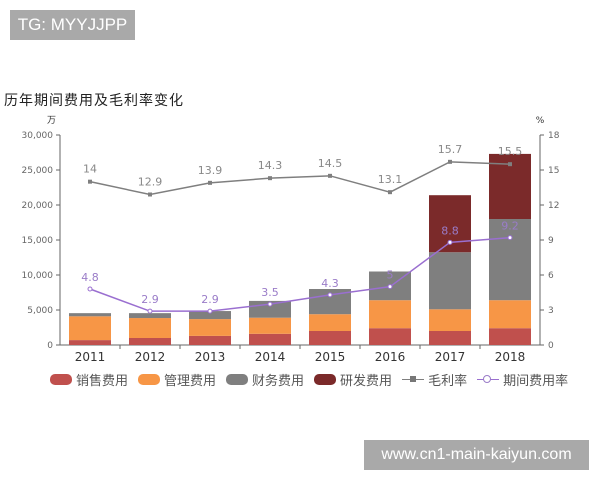  Describe the element at coordinates (553, 206) in the screenshot. I see `y2-tick-label: 12` at that location.